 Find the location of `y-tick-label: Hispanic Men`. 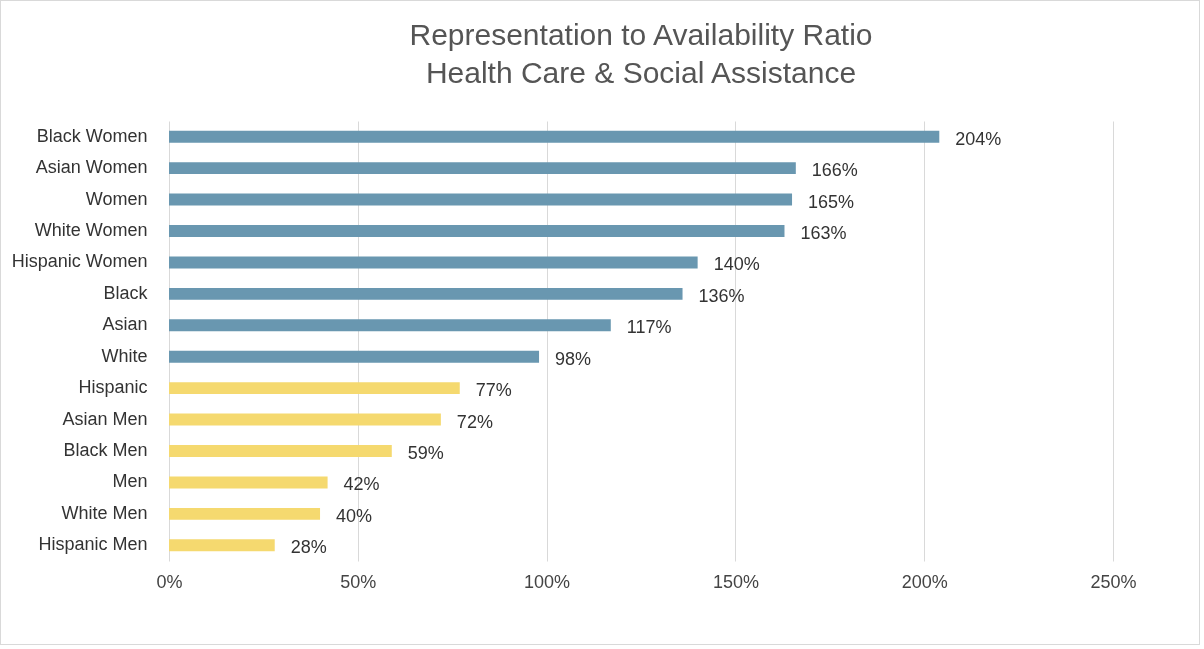

y-tick-label: Hispanic Men is located at coordinates (93, 544).